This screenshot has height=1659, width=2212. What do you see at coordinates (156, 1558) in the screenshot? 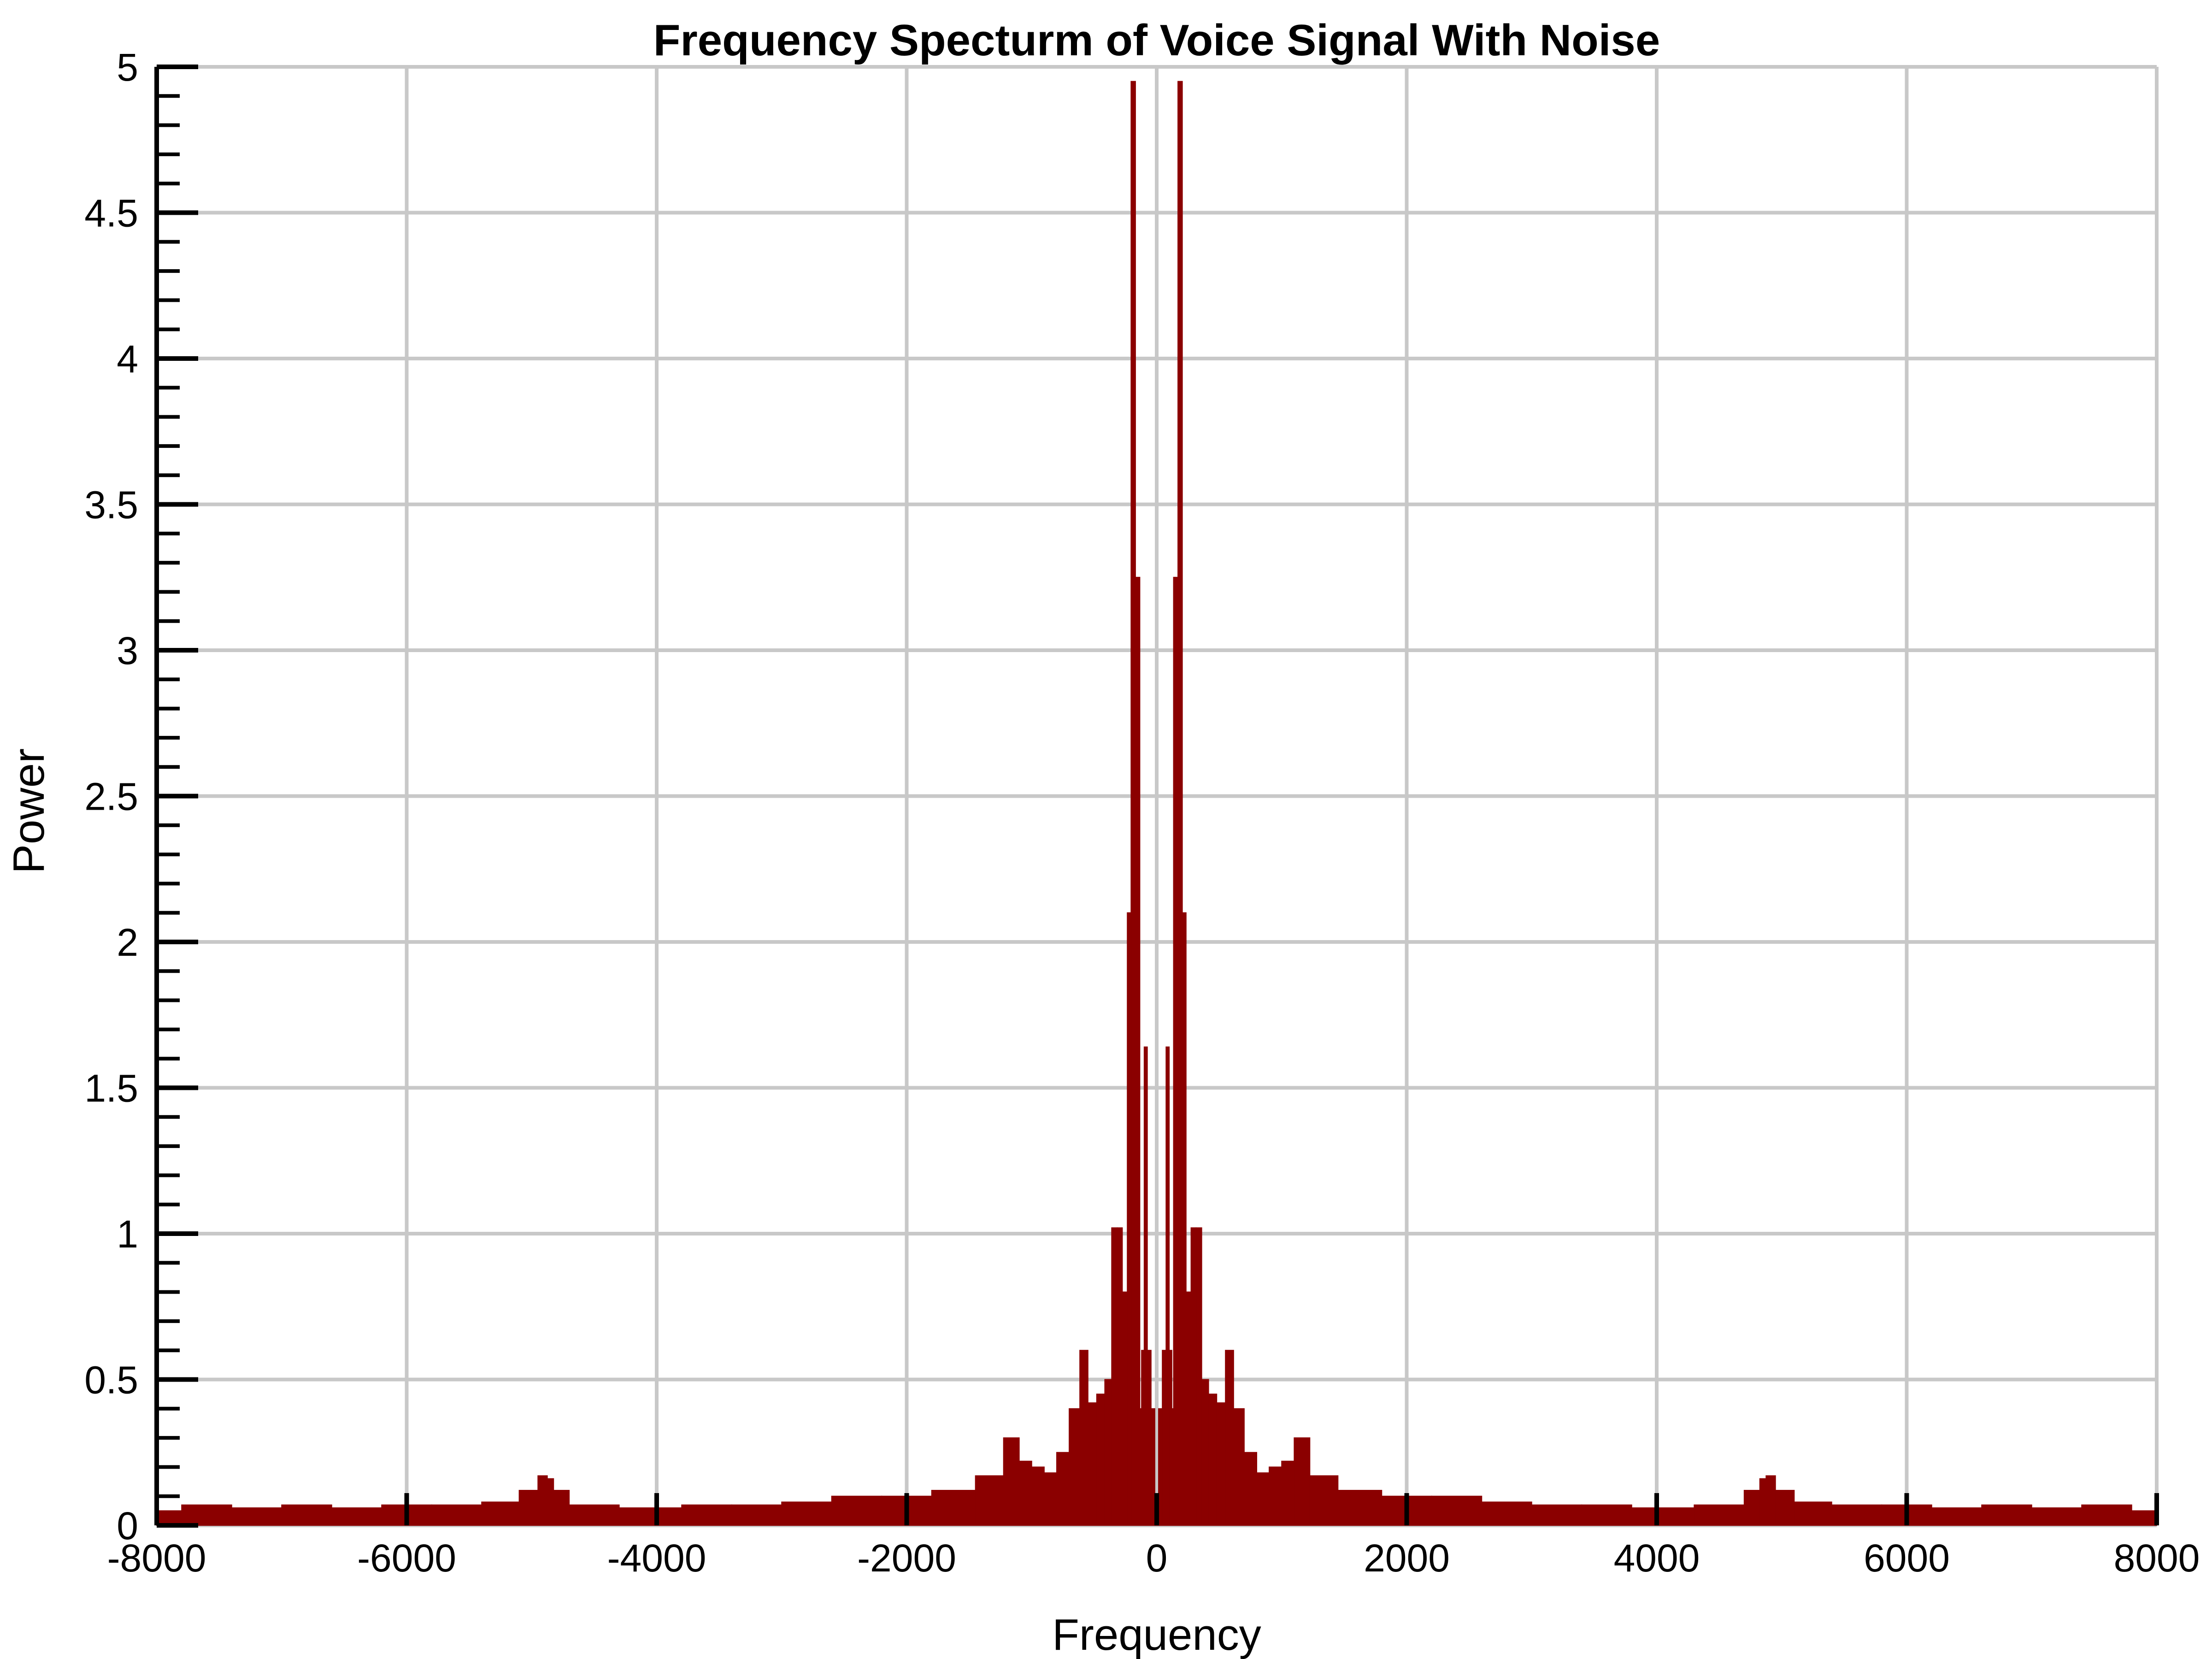
I see `x-tick-label: -8000` at bounding box center [156, 1558].